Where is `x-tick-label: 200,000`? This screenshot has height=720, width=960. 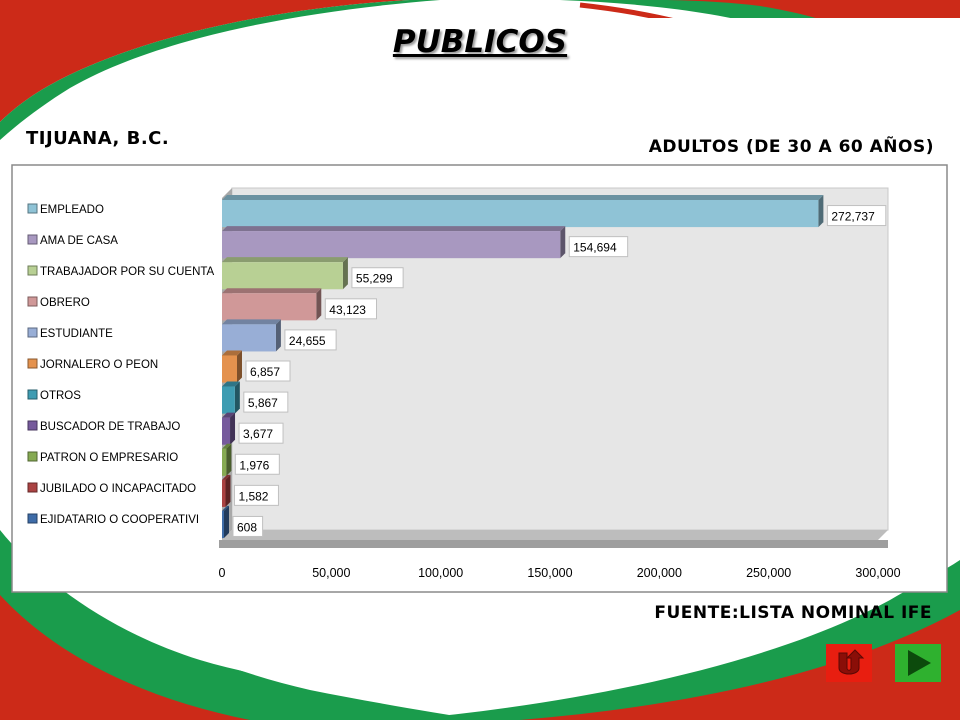 x-tick-label: 200,000 is located at coordinates (659, 573).